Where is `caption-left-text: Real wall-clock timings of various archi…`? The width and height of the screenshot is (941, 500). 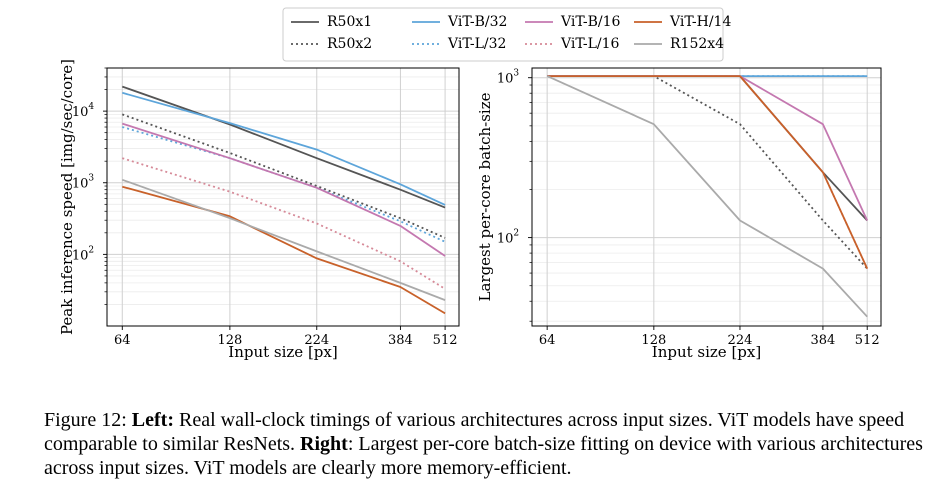 caption-left-text: Real wall-clock timings of various archi… is located at coordinates (474, 432).